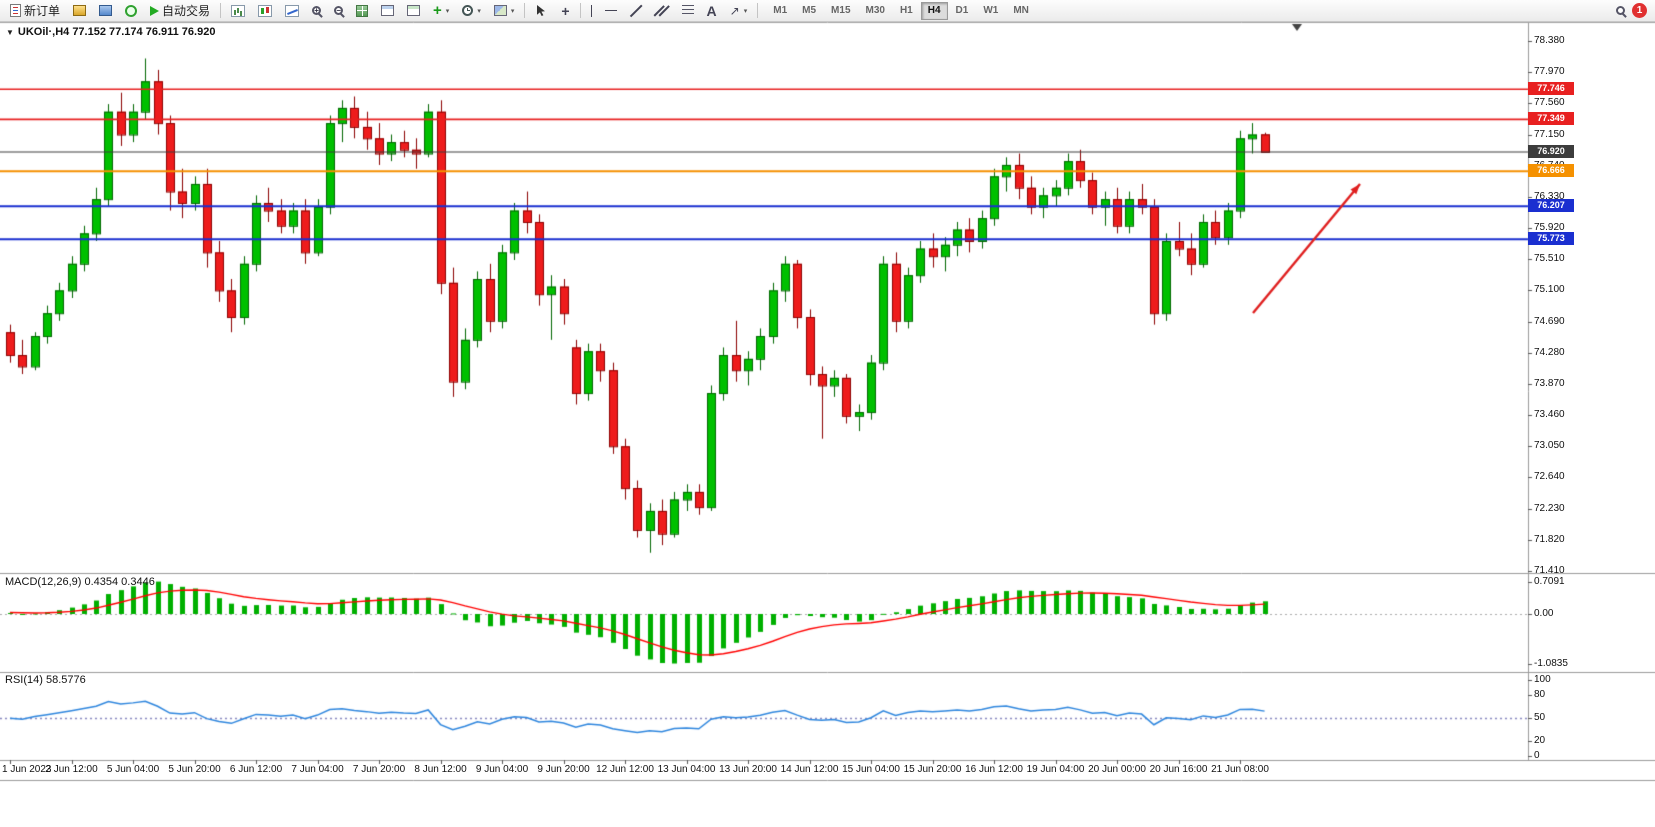 This screenshot has width=1655, height=827. Describe the element at coordinates (440, 769) in the screenshot. I see `time-axis-label: 8 Jun 12:00` at that location.